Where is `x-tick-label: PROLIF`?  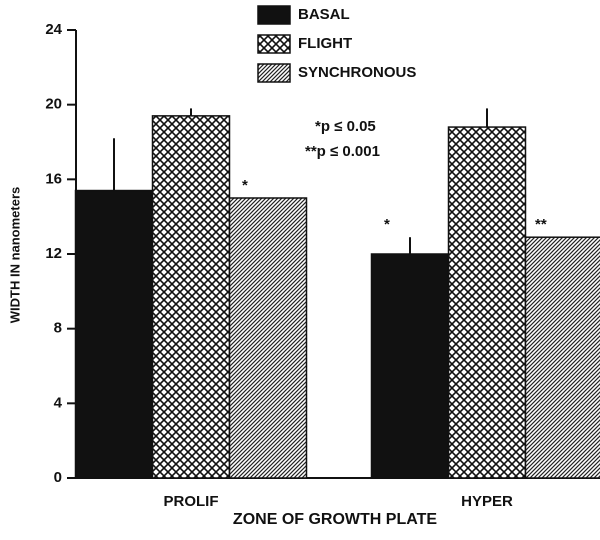 x-tick-label: PROLIF is located at coordinates (191, 501).